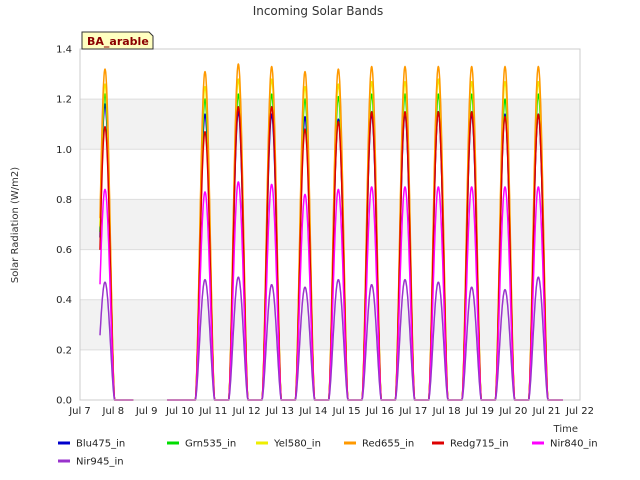 This screenshot has height=480, width=640. Describe the element at coordinates (318, 11) in the screenshot. I see `chart-title: Incoming Solar Bands` at that location.